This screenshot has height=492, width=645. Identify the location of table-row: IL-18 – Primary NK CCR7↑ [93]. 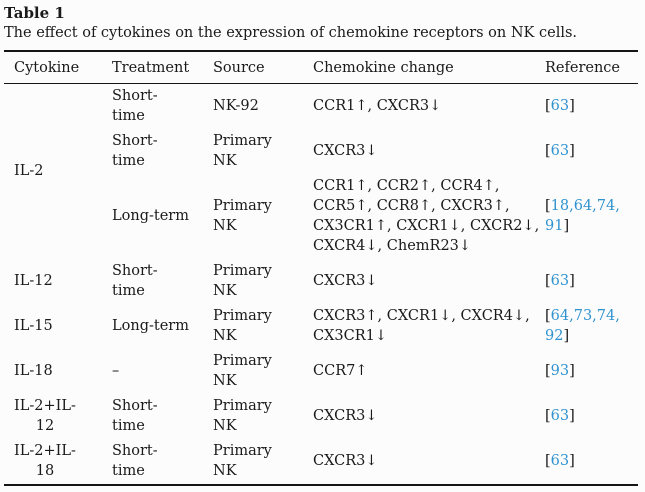
(321, 371).